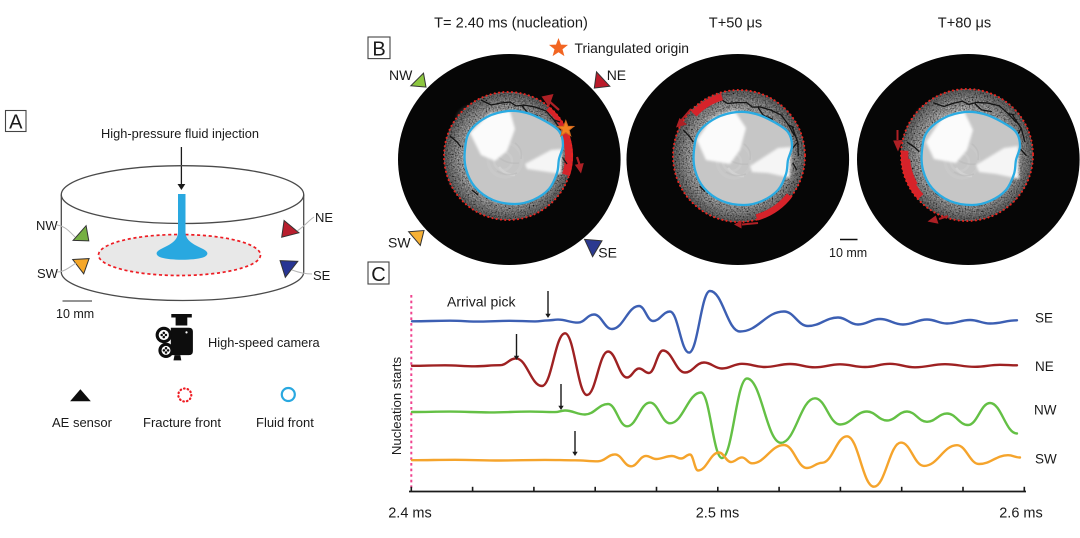 This screenshot has width=1080, height=538. I want to click on svg-text: Arrival pick, so click(481, 302).